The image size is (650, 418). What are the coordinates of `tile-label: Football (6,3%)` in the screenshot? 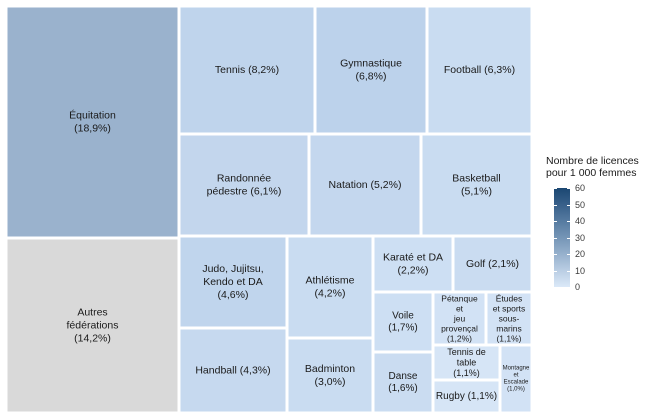 It's located at (479, 70).